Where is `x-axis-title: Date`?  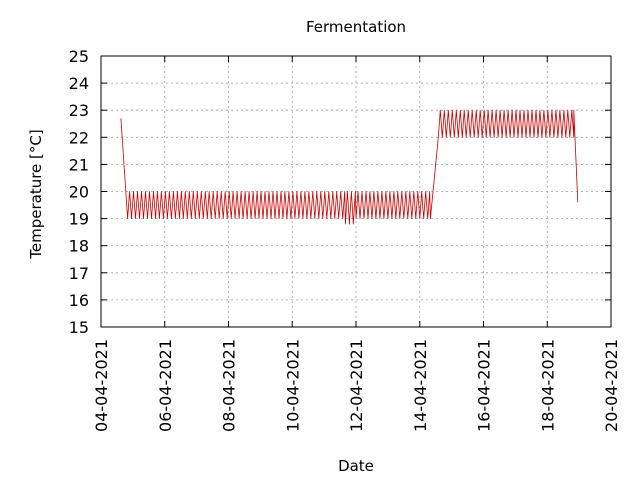 x-axis-title: Date is located at coordinates (356, 466).